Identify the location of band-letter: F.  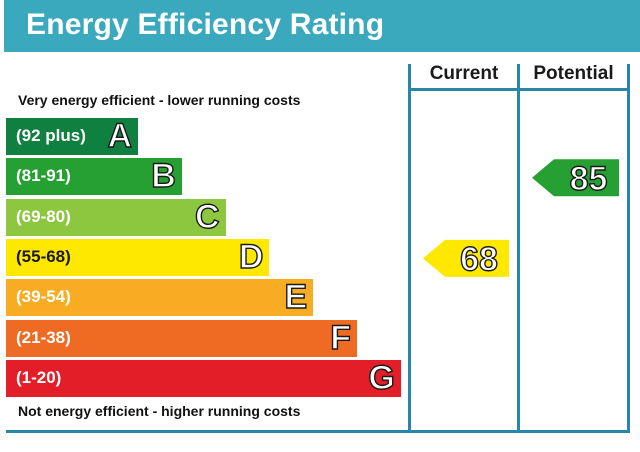
(341, 337).